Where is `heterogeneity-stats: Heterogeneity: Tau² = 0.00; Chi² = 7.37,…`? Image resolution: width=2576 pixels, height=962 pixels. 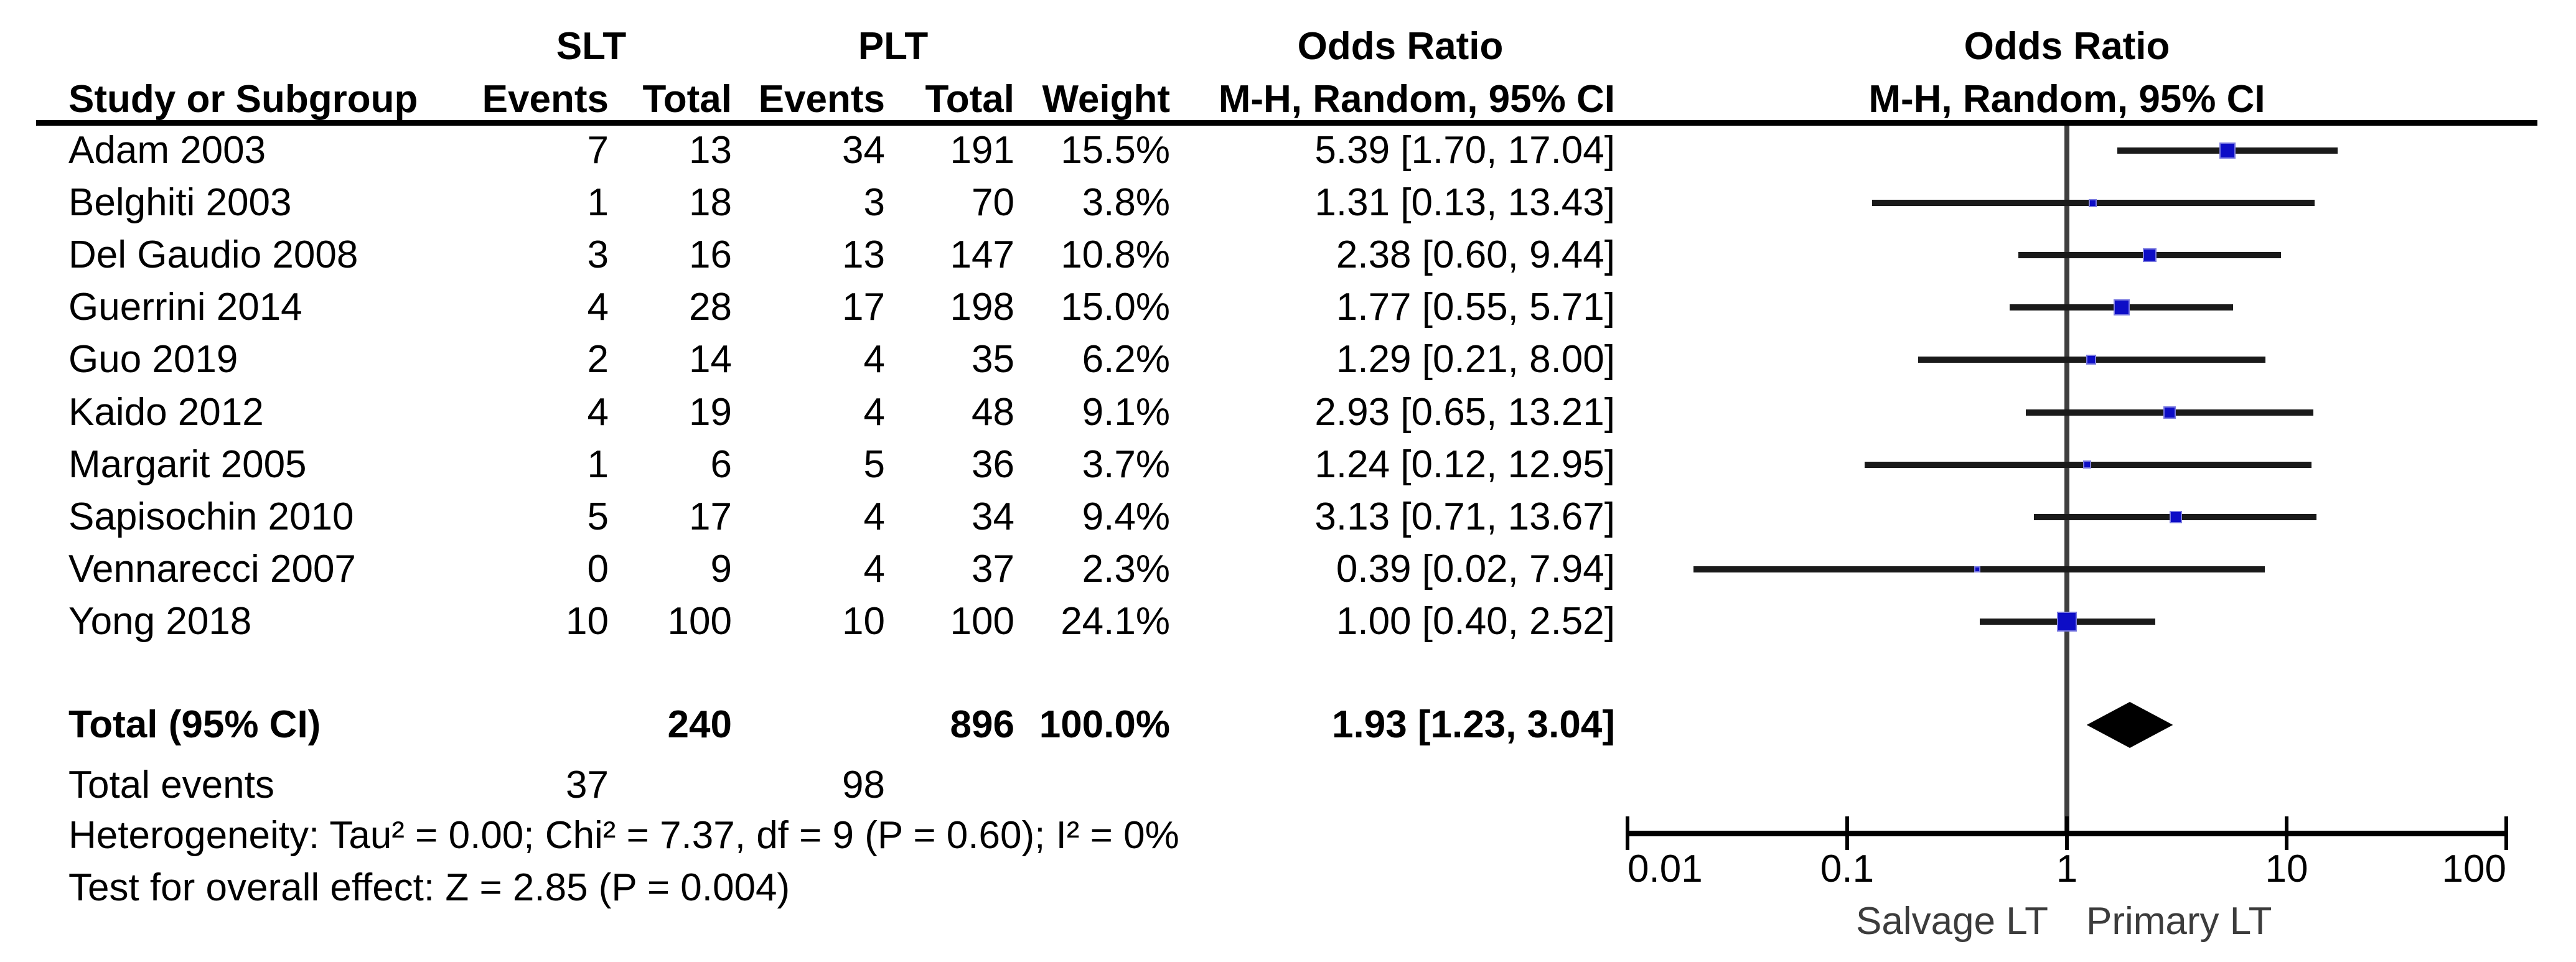
heterogeneity-stats: Heterogeneity: Tau² = 0.00; Chi² = 7.37,… is located at coordinates (623, 835).